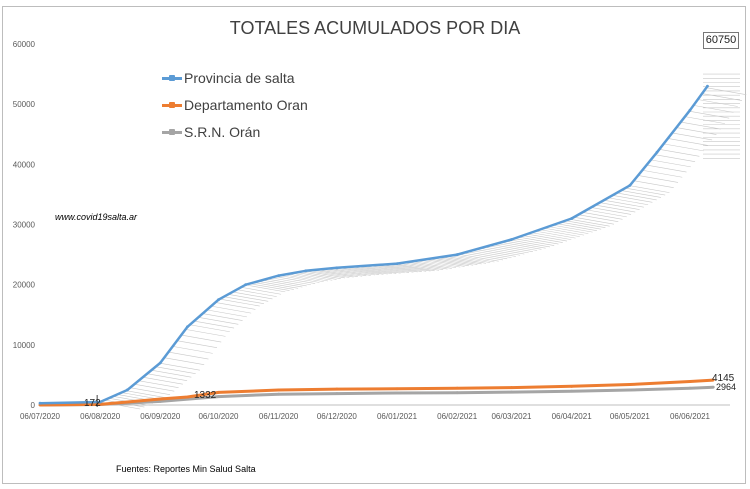 The image size is (750, 489). What do you see at coordinates (572, 416) in the screenshot?
I see `x-tick-label: 06/04/2021` at bounding box center [572, 416].